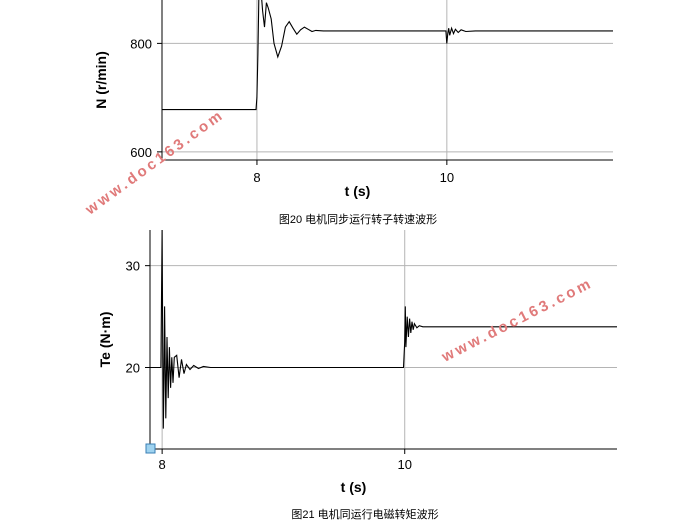  What do you see at coordinates (105, 340) in the screenshot?
I see `y-axis-label: Te (N·m)` at bounding box center [105, 340].